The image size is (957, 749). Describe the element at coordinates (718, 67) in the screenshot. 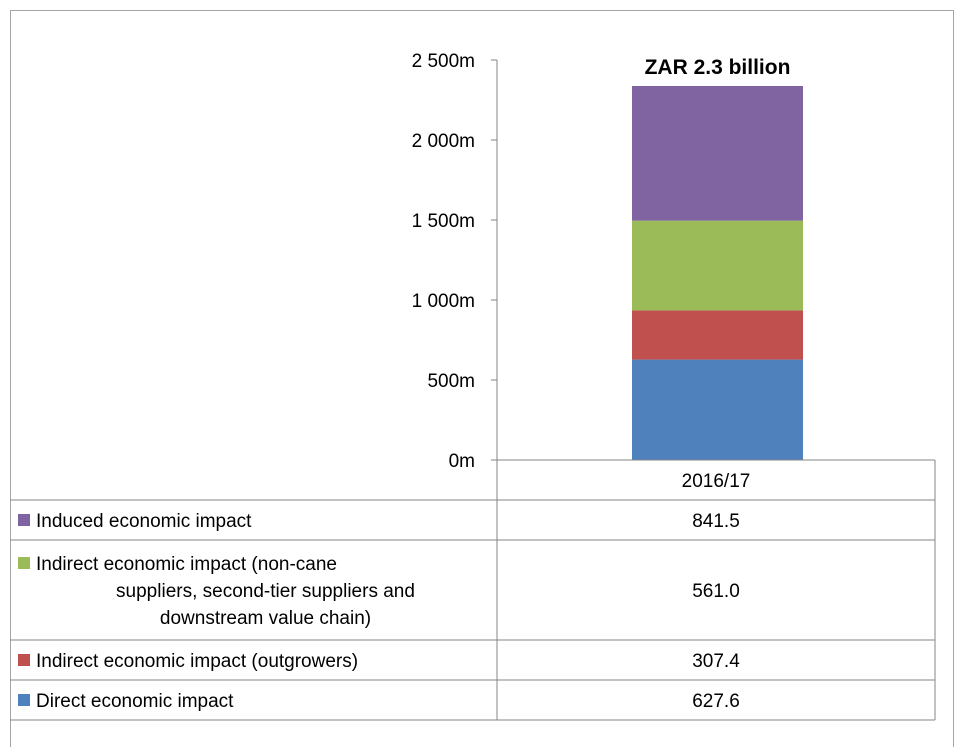

I see `total-label: ZAR 2.3 billion` at that location.